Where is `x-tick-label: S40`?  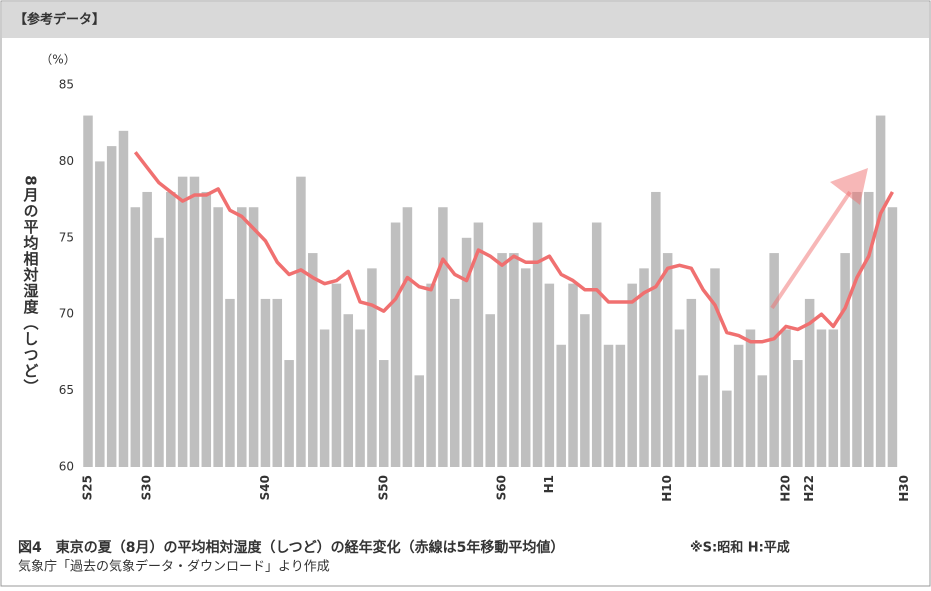
x-tick-label: S40 is located at coordinates (265, 487).